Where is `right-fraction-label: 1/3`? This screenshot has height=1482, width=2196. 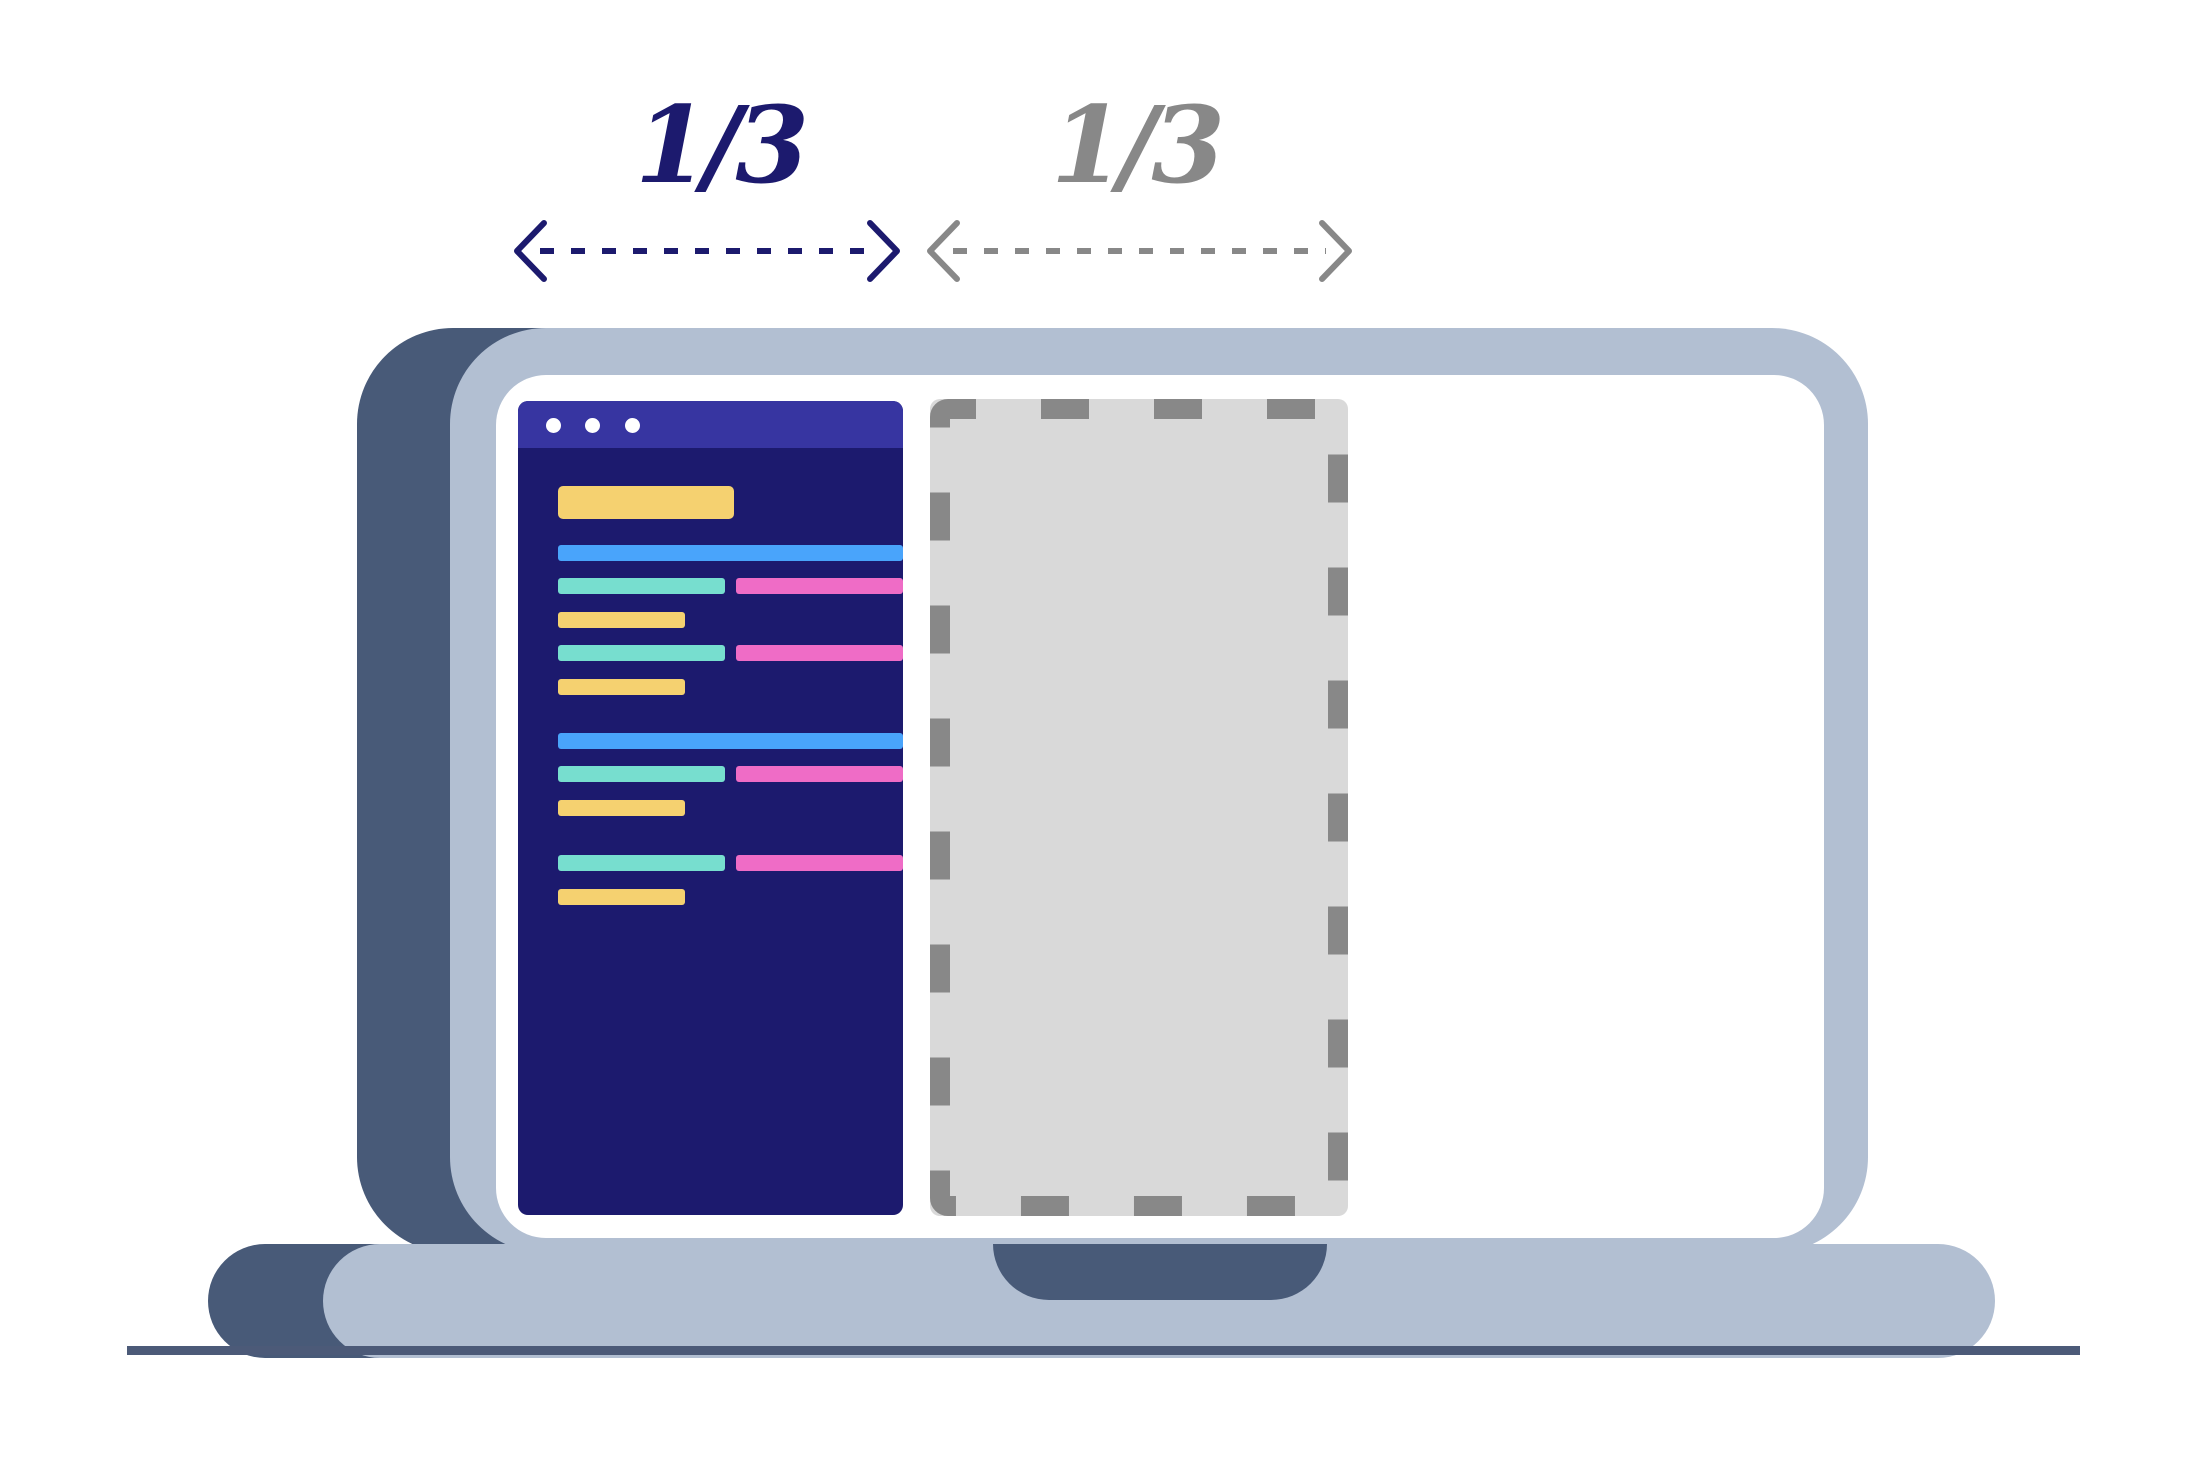
right-fraction-label: 1/3 is located at coordinates (1137, 144).